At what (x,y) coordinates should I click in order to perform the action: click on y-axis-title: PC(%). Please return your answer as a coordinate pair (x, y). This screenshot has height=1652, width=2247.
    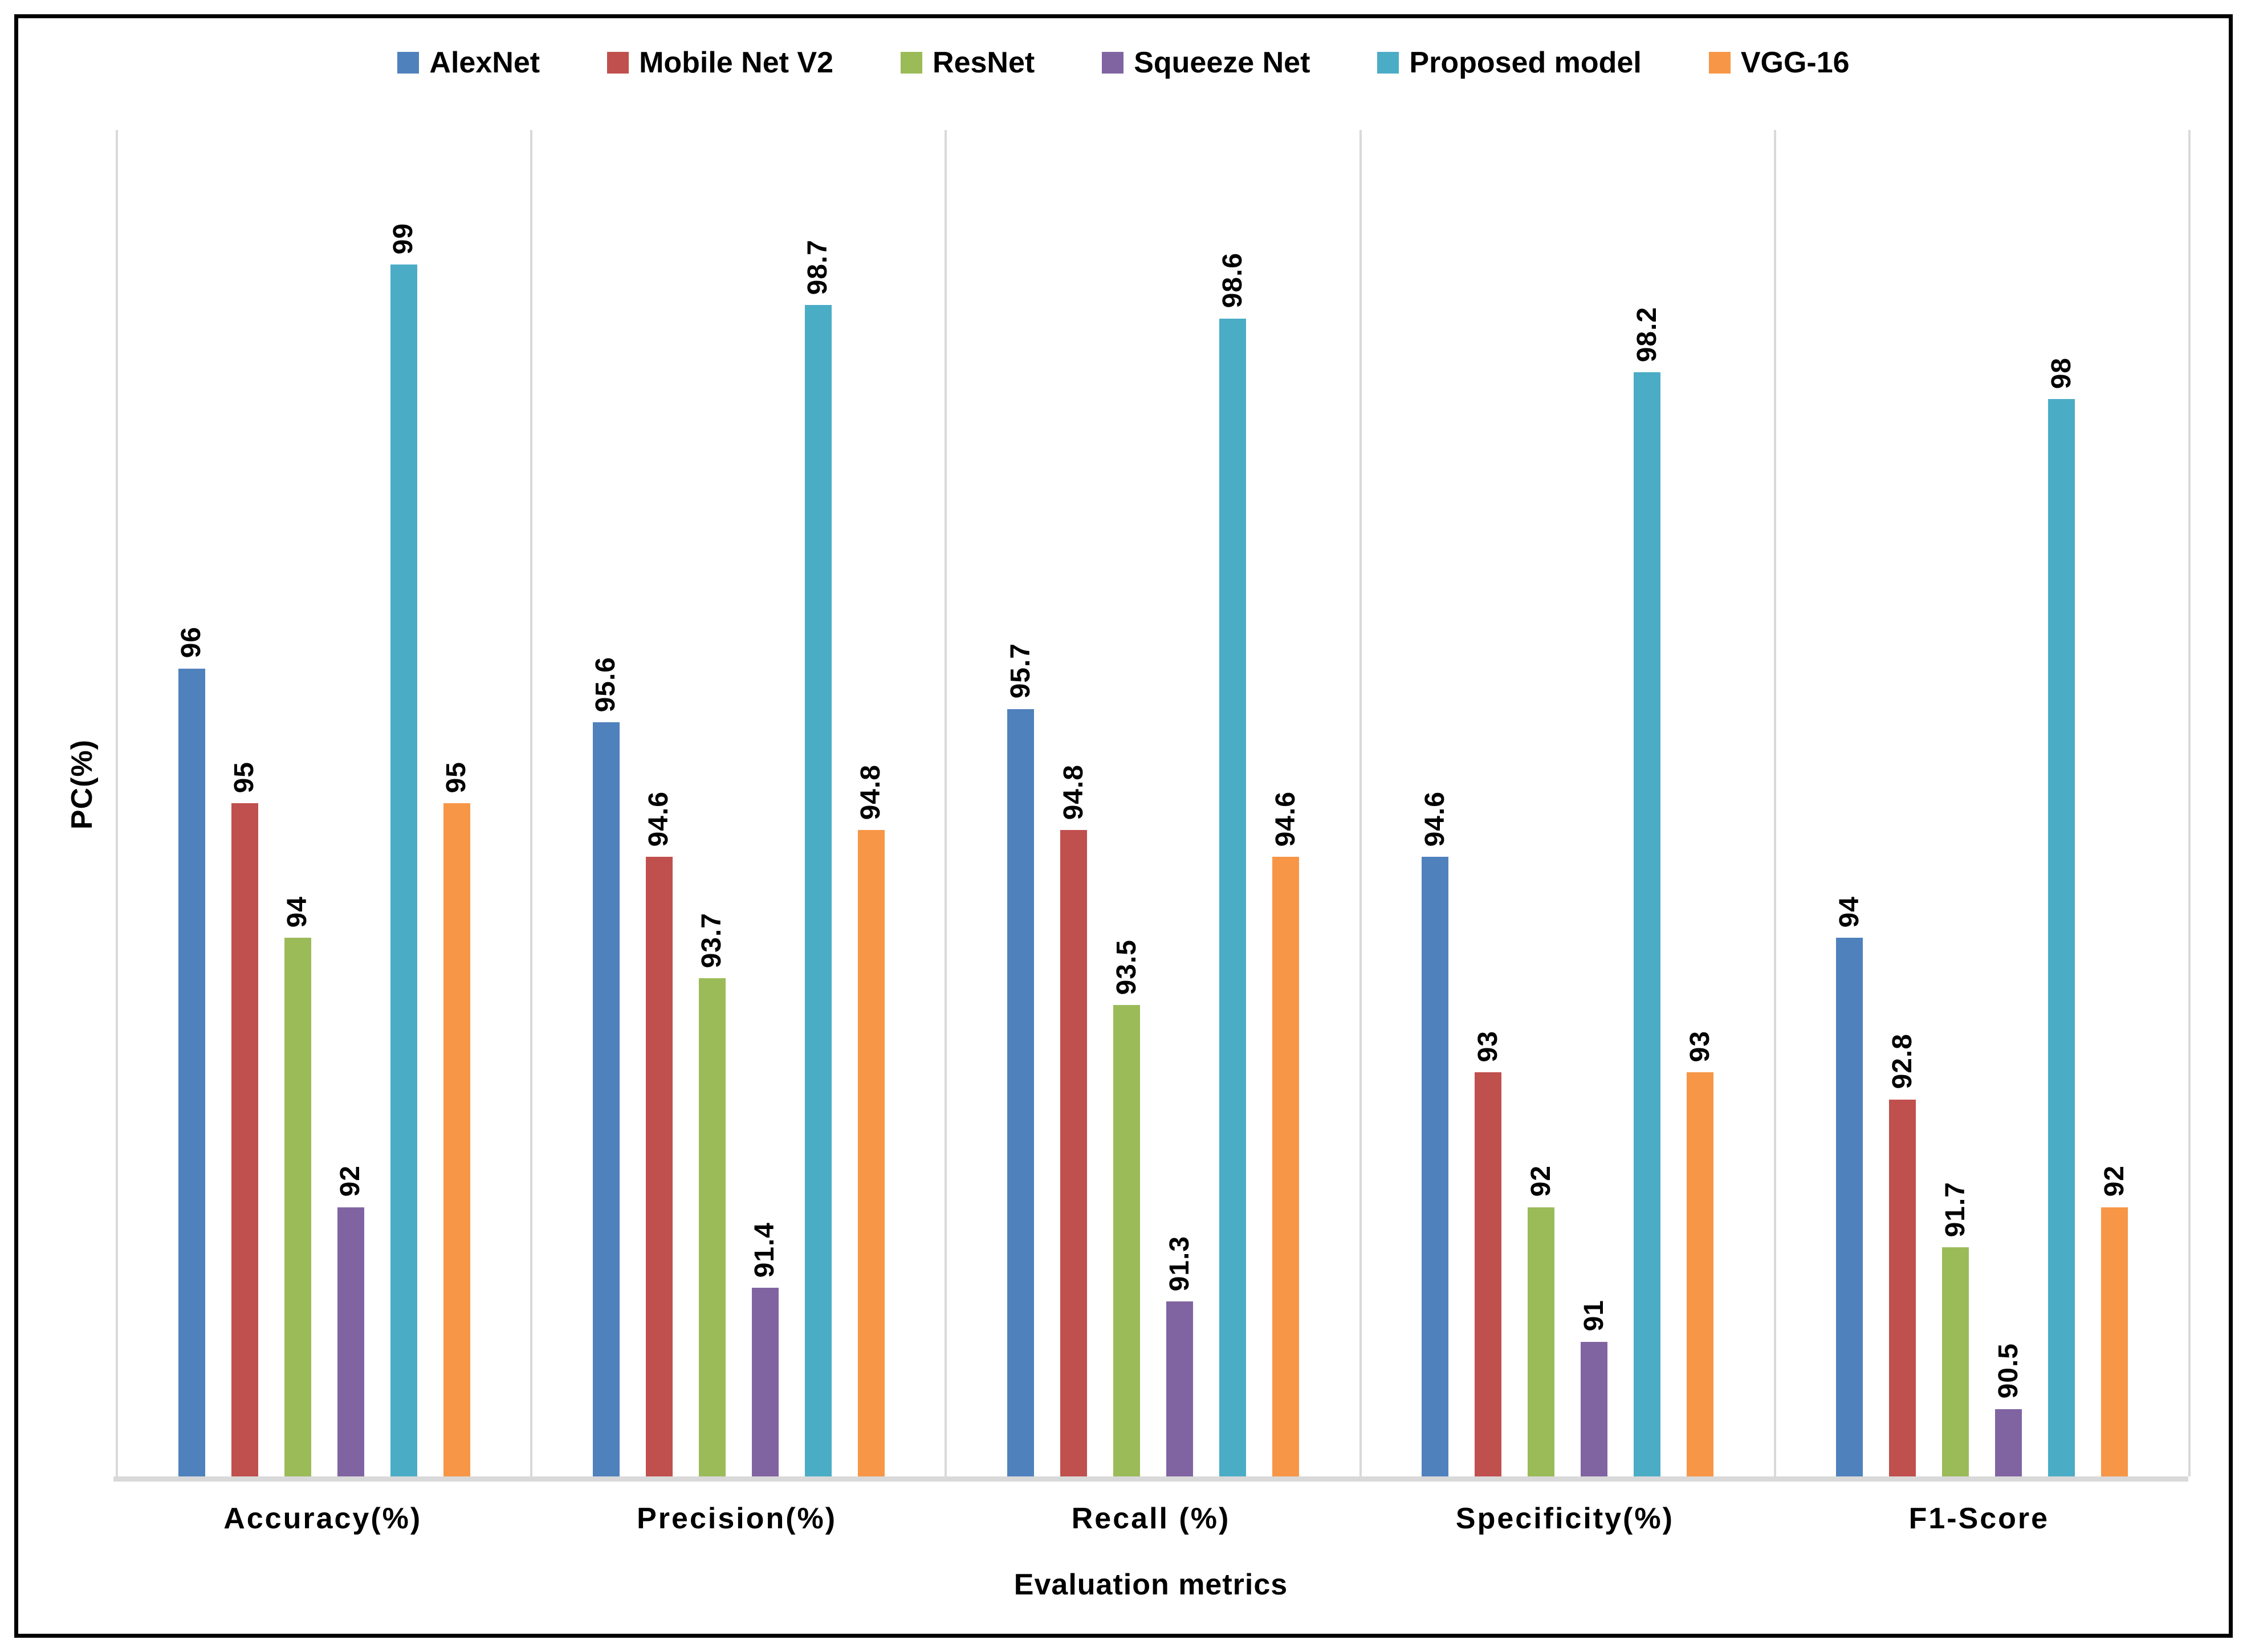
    Looking at the image, I should click on (82, 784).